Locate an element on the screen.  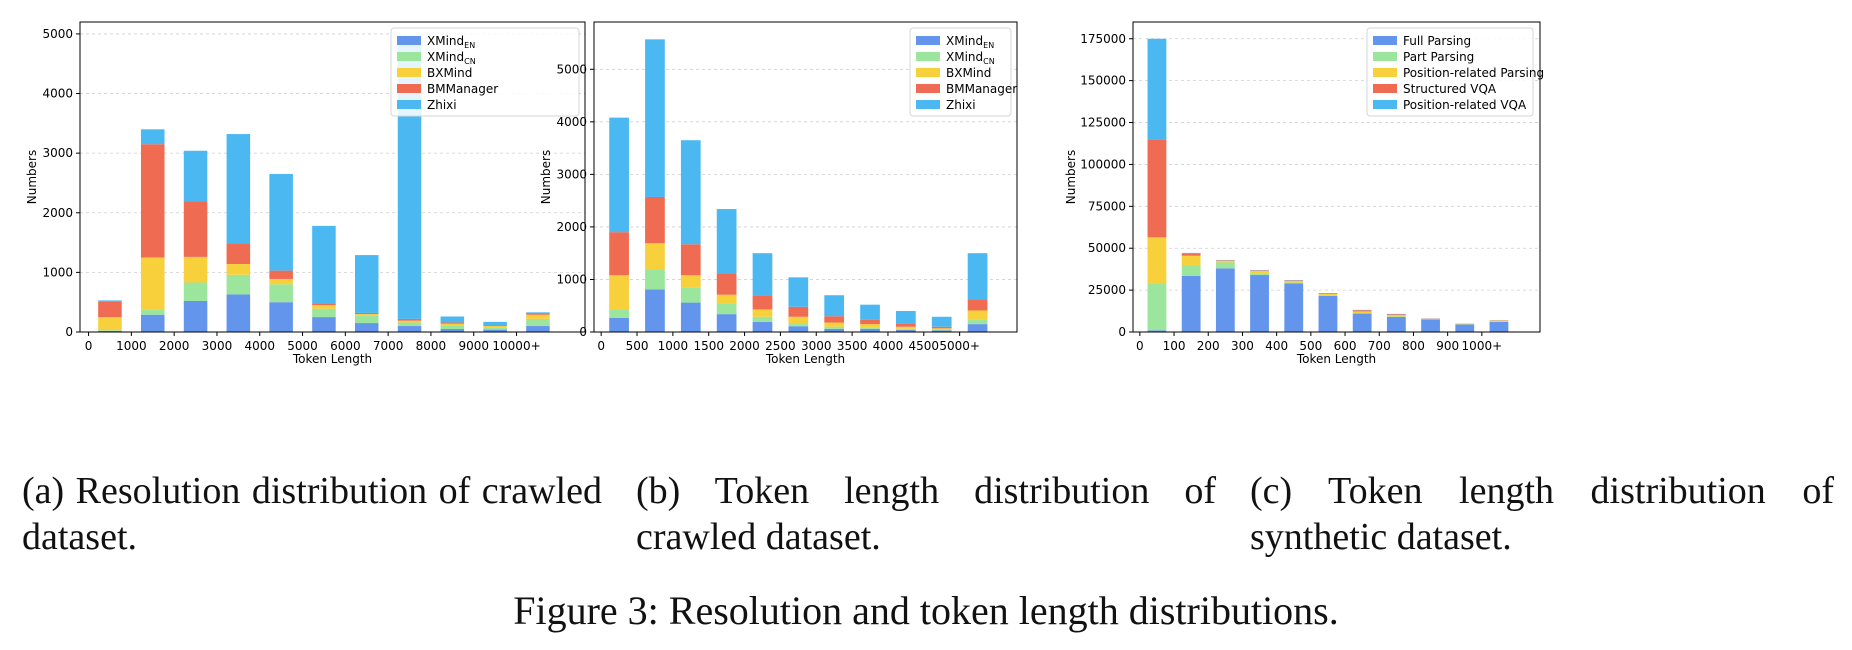
x-tick-label: 3500 is located at coordinates (852, 346).